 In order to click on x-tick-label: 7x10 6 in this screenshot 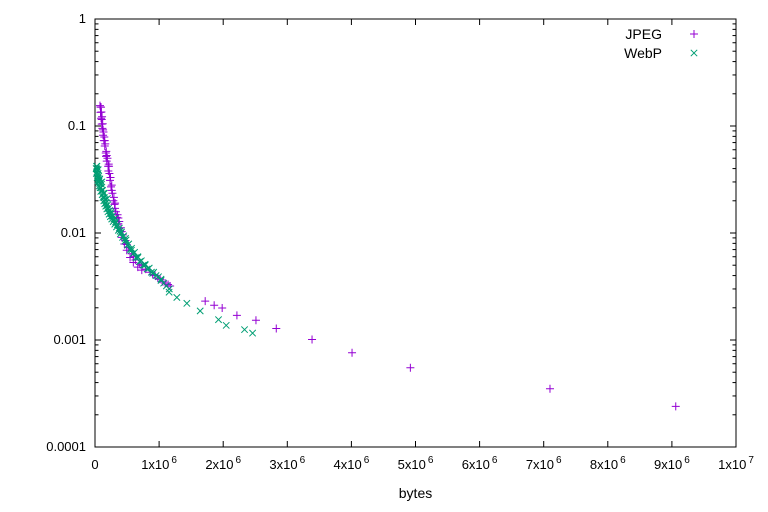, I will do `click(544, 463)`.